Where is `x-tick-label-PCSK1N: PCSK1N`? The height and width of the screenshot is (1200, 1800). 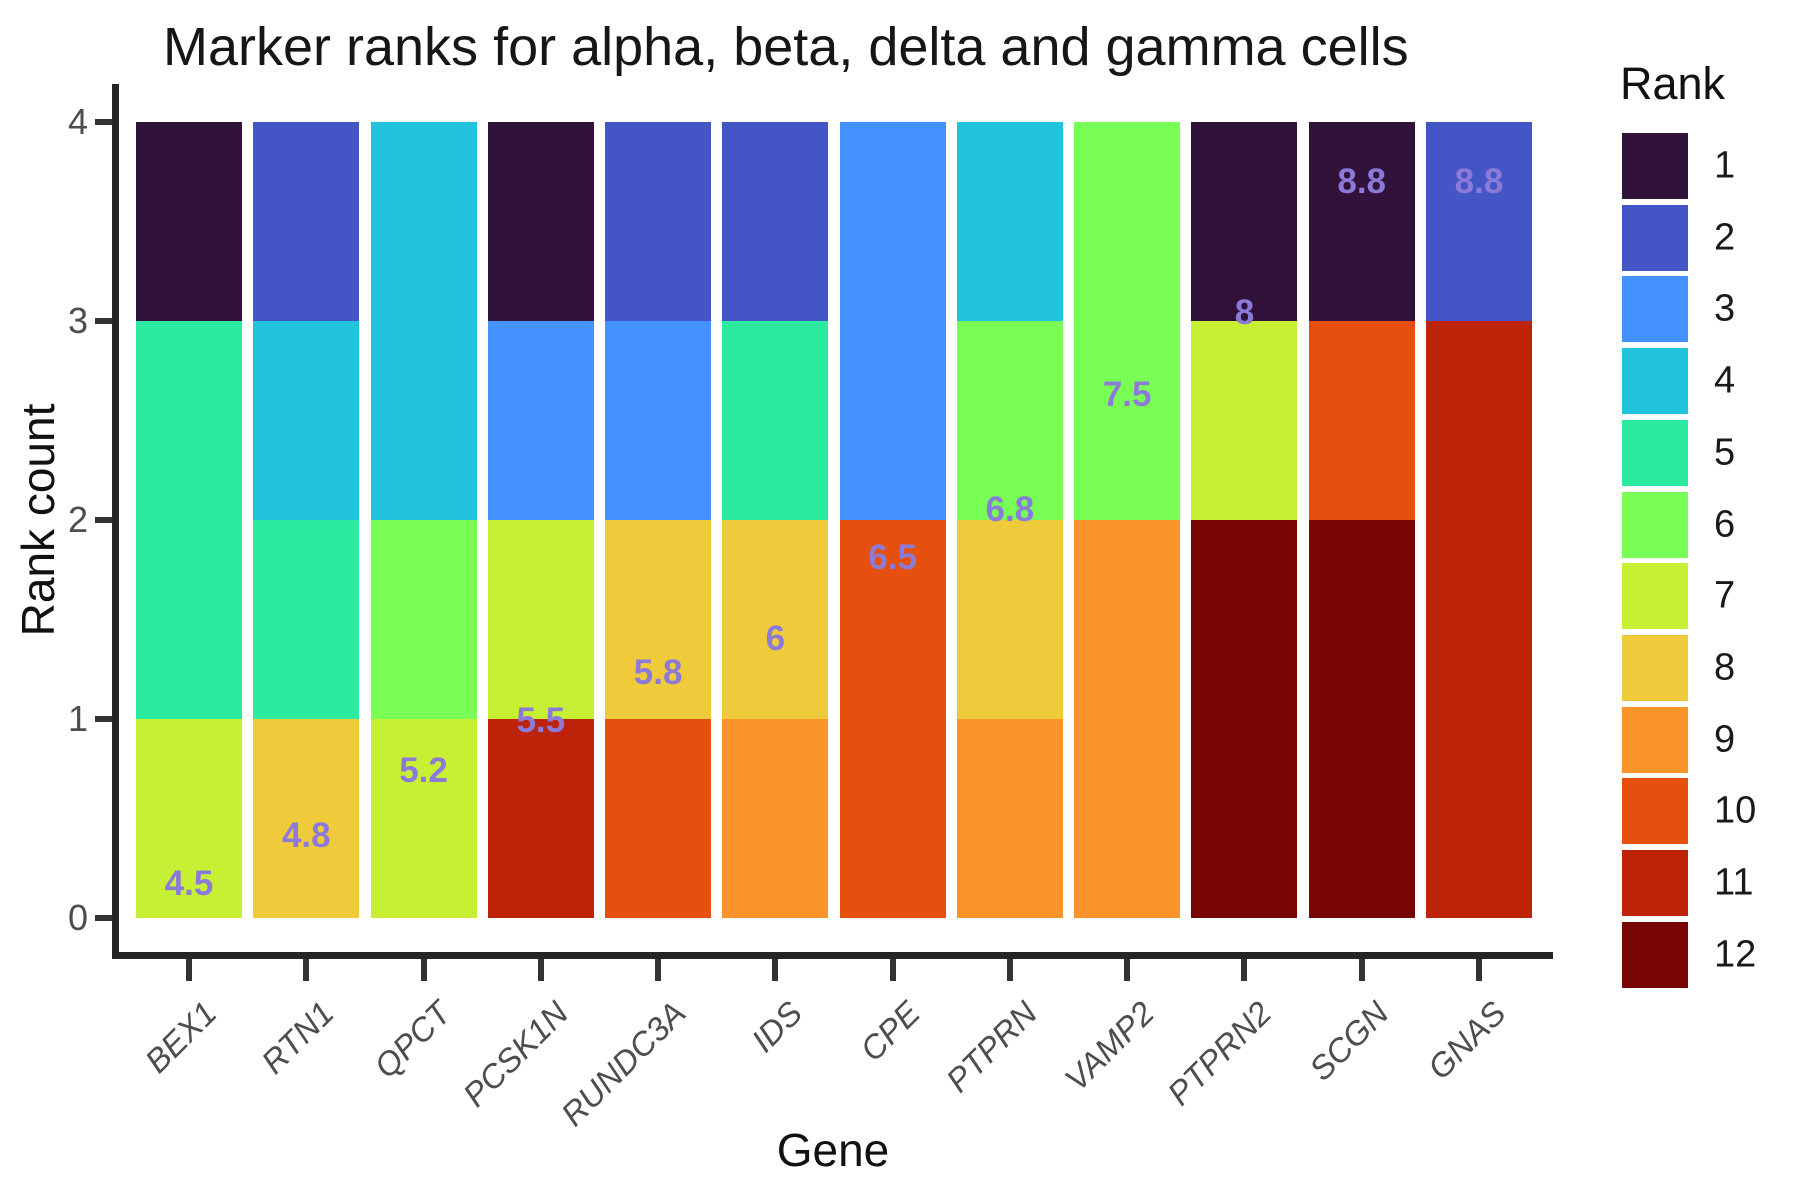 x-tick-label-PCSK1N: PCSK1N is located at coordinates (515, 1054).